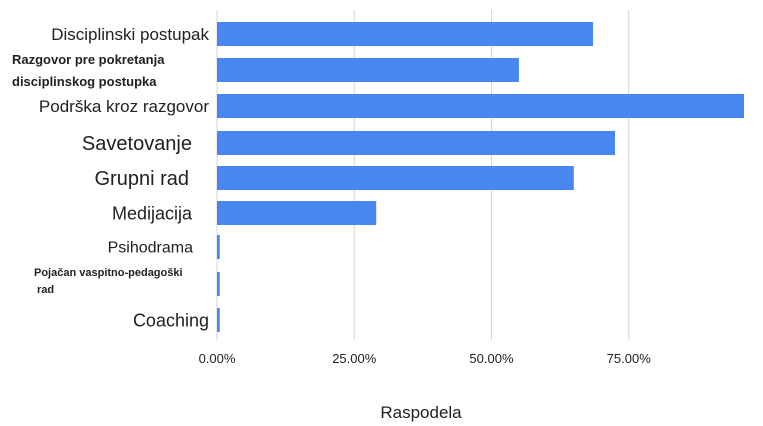 Image resolution: width=763 pixels, height=426 pixels. What do you see at coordinates (629, 358) in the screenshot?
I see `x-tick-label-3: 75.00%` at bounding box center [629, 358].